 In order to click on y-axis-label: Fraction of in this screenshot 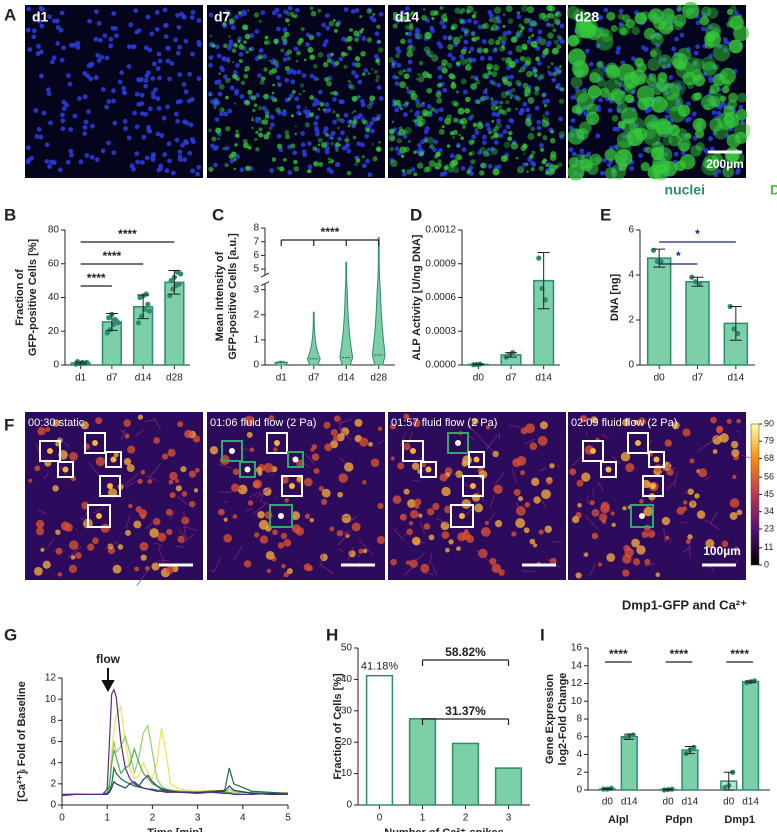, I will do `click(20, 297)`.